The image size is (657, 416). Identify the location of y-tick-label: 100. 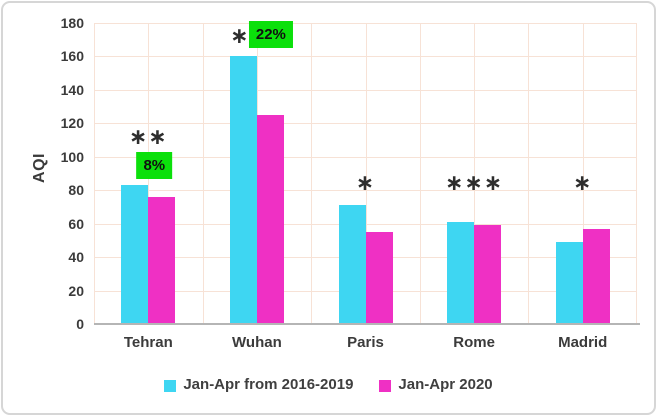
(72, 156).